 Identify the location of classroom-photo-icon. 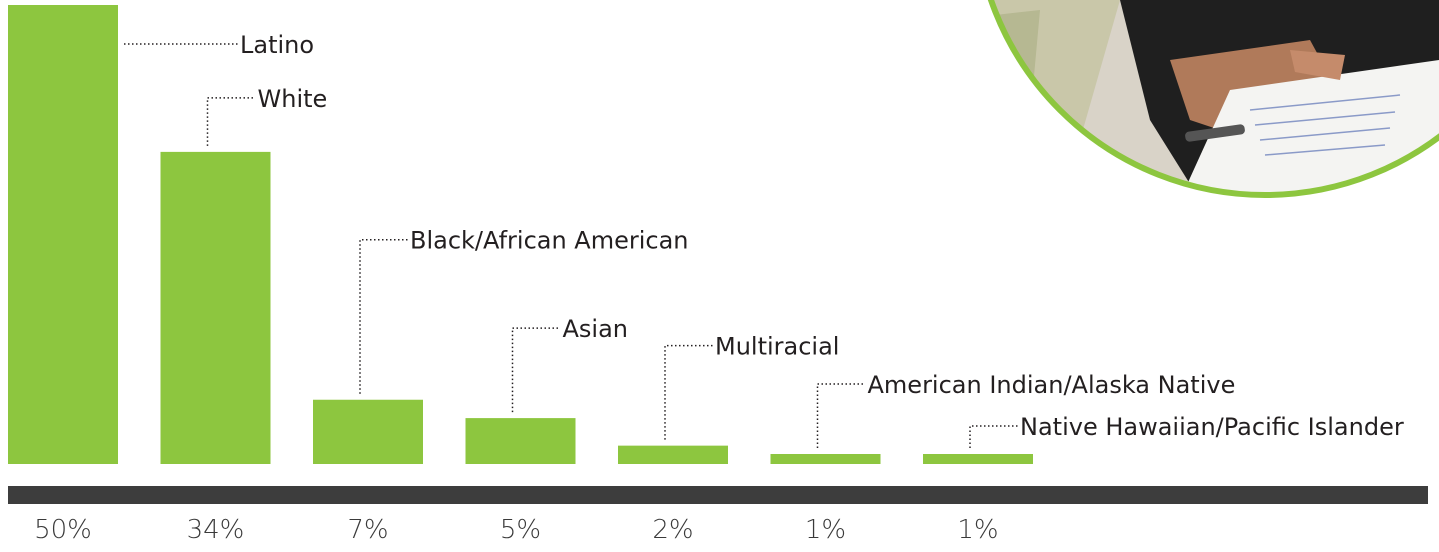
(1207, 99).